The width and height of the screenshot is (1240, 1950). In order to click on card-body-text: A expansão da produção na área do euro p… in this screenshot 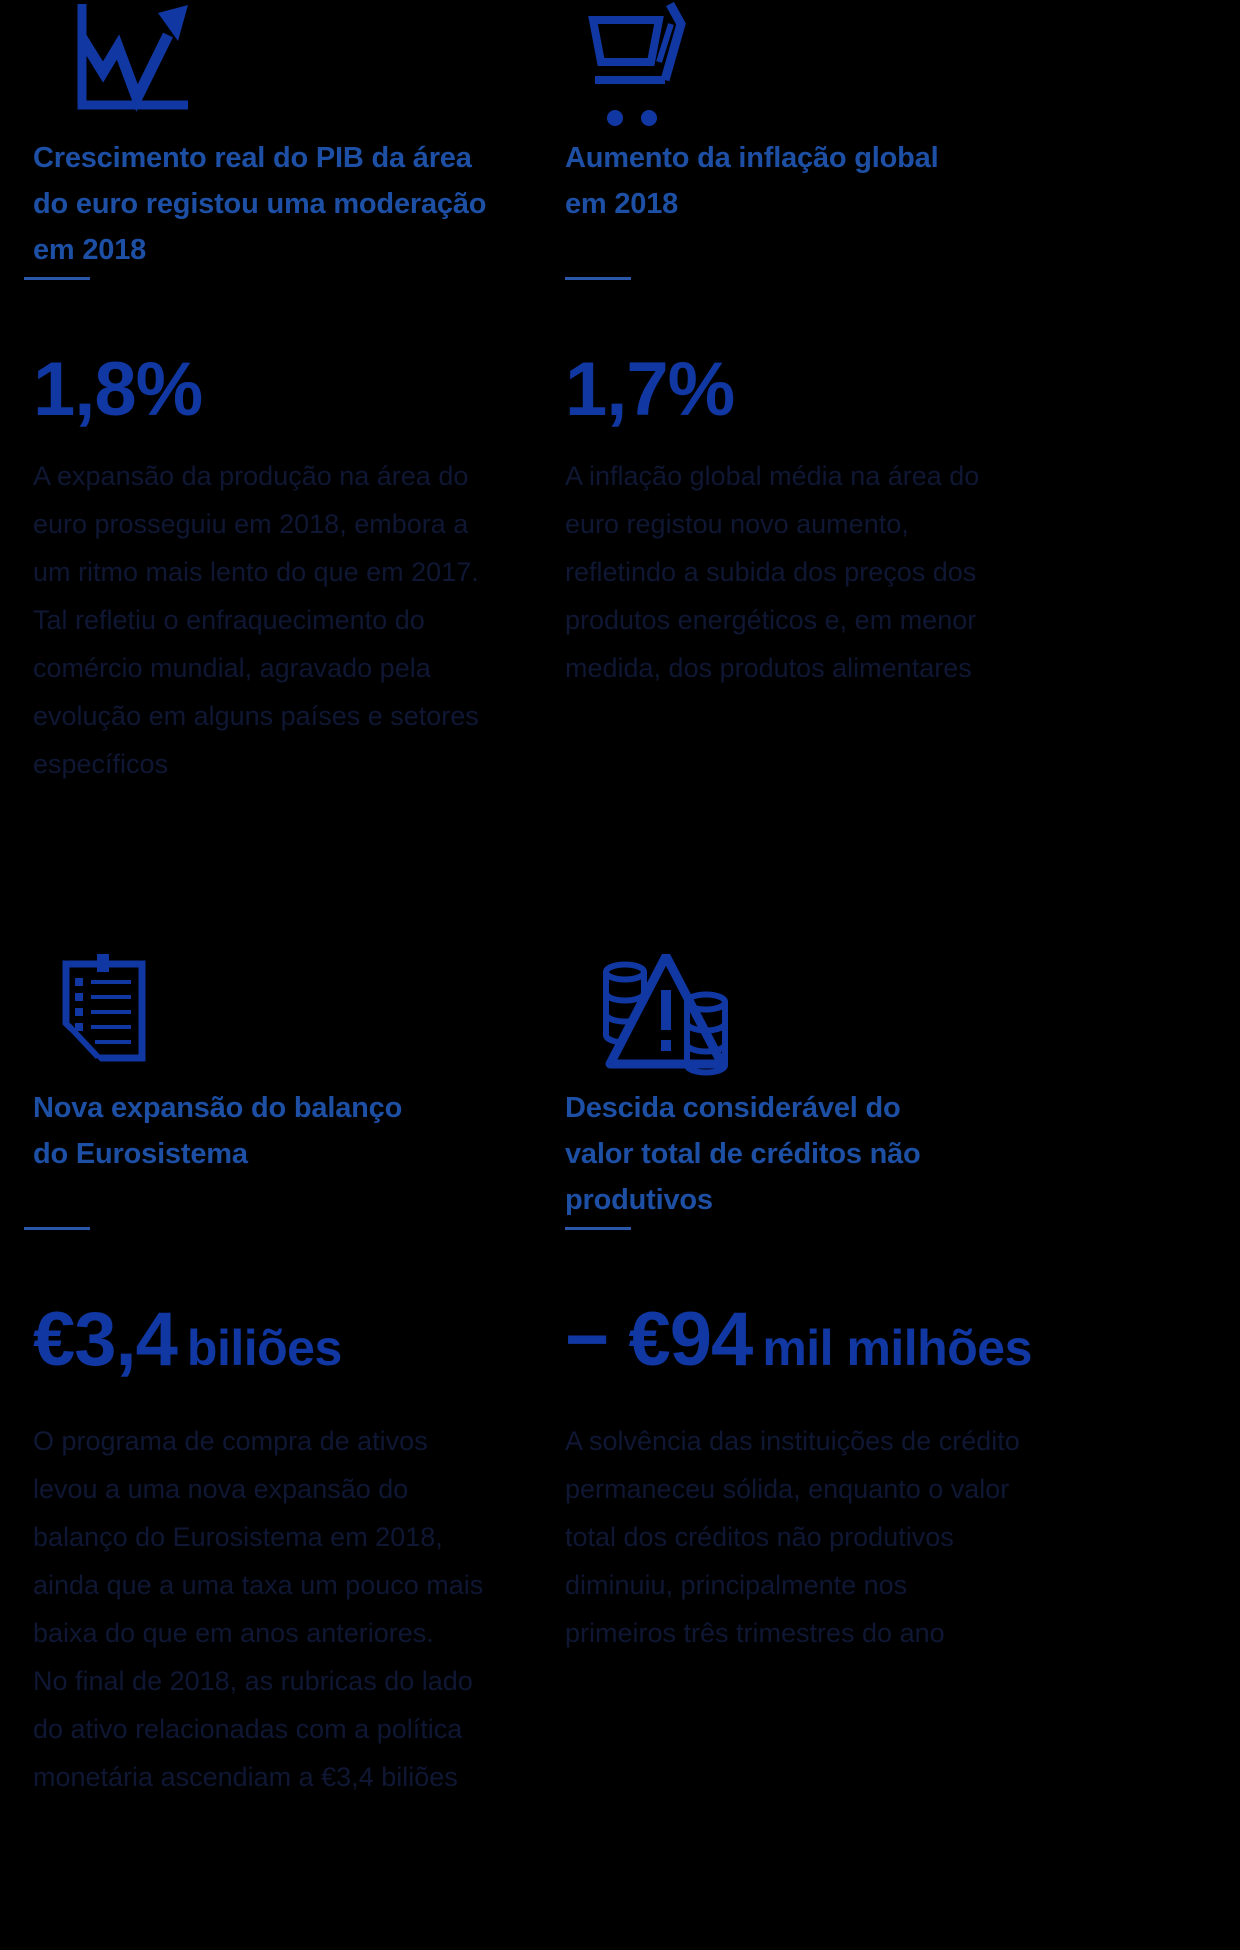, I will do `click(256, 620)`.